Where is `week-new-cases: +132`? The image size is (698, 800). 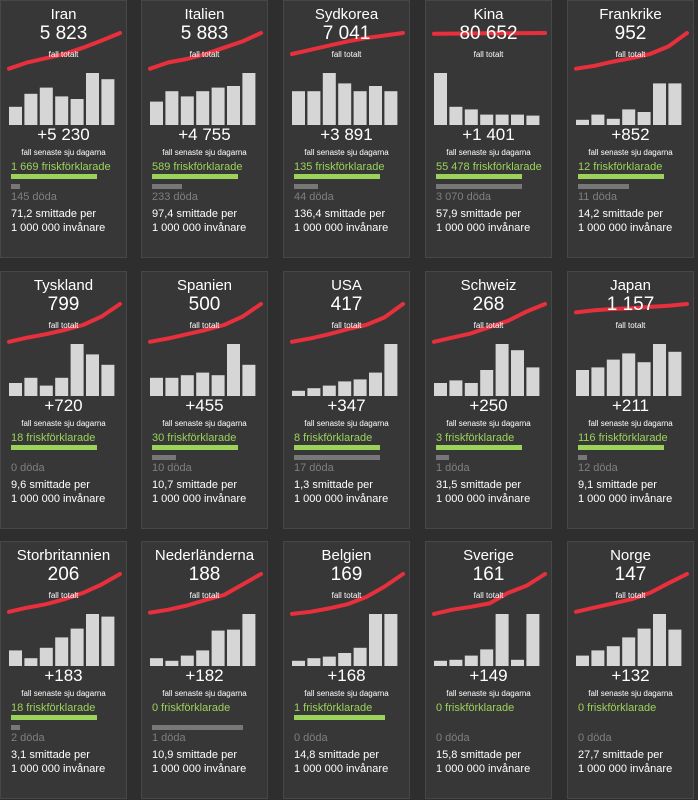 week-new-cases: +132 is located at coordinates (630, 675).